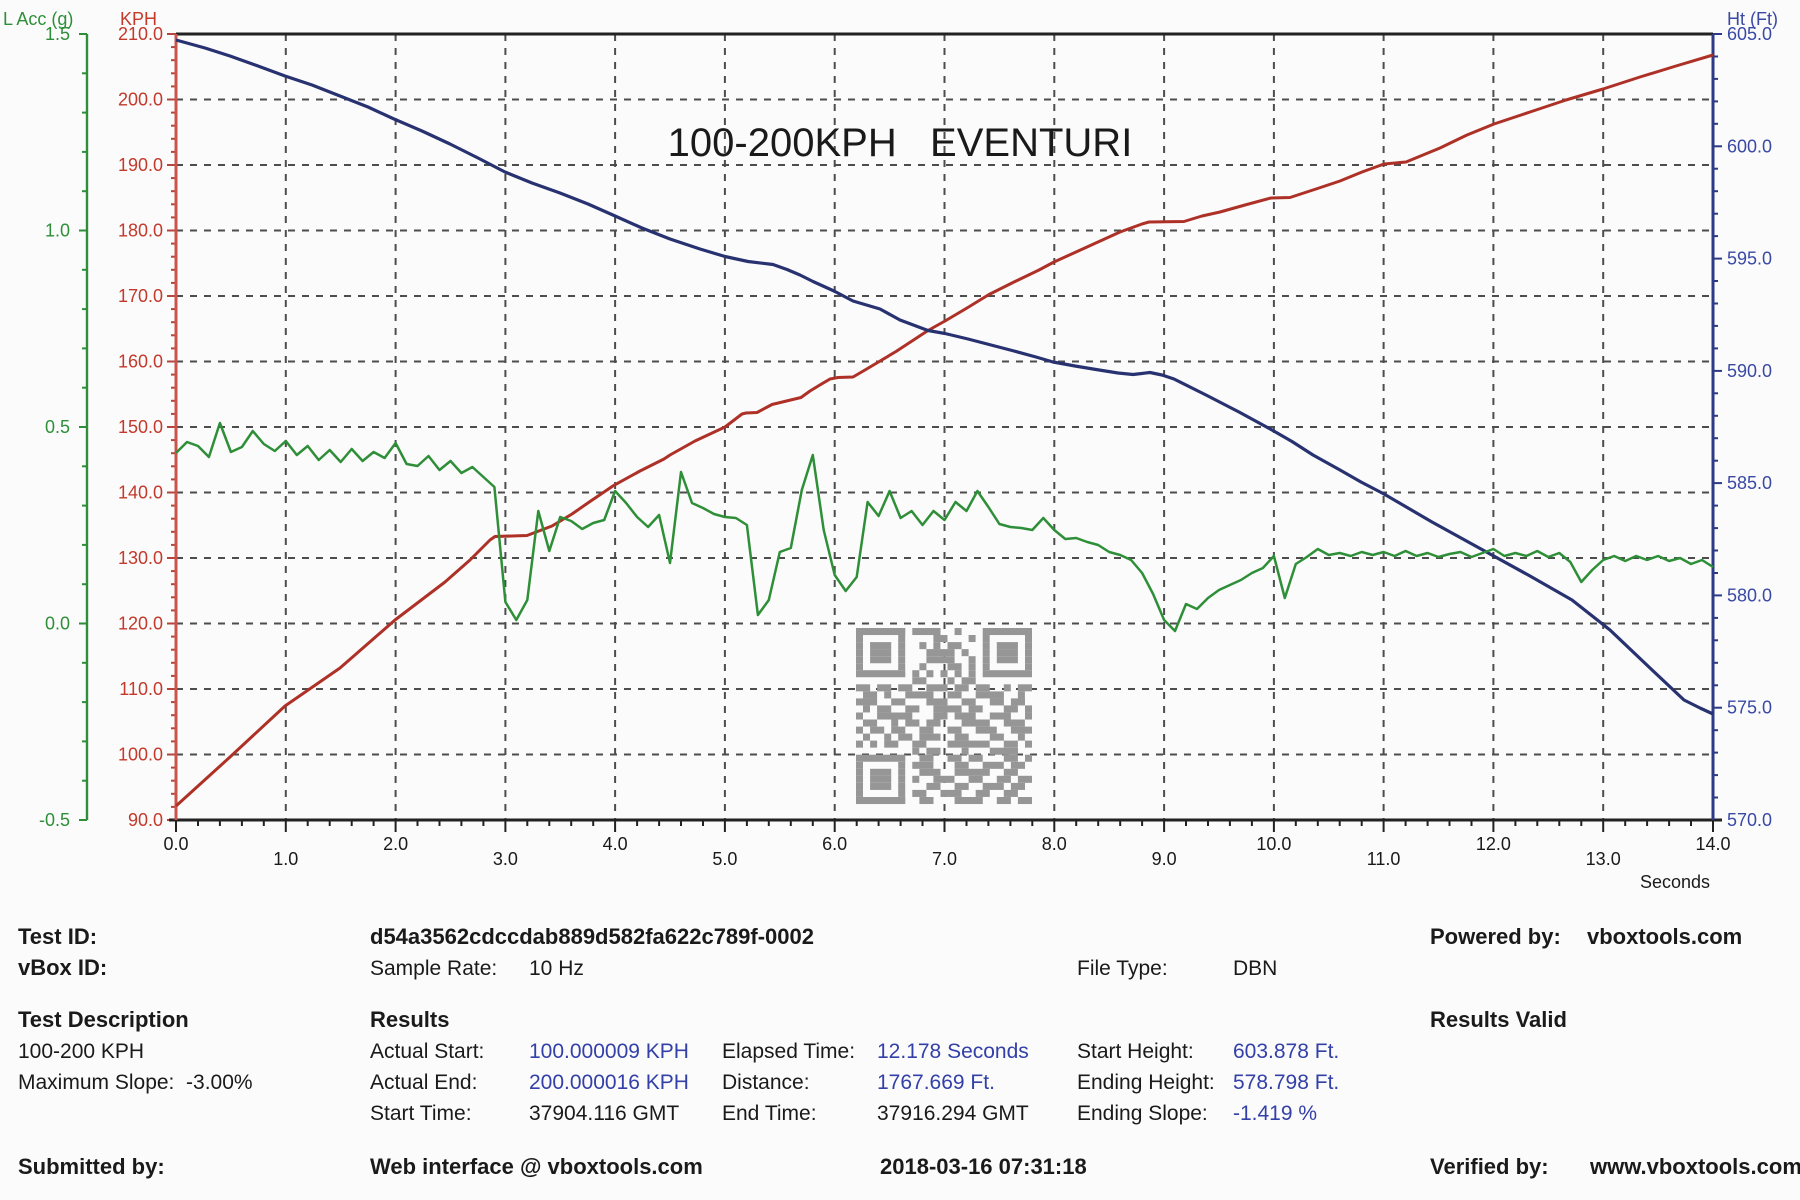  I want to click on svg-text: 603.878 Ft., so click(1286, 1051).